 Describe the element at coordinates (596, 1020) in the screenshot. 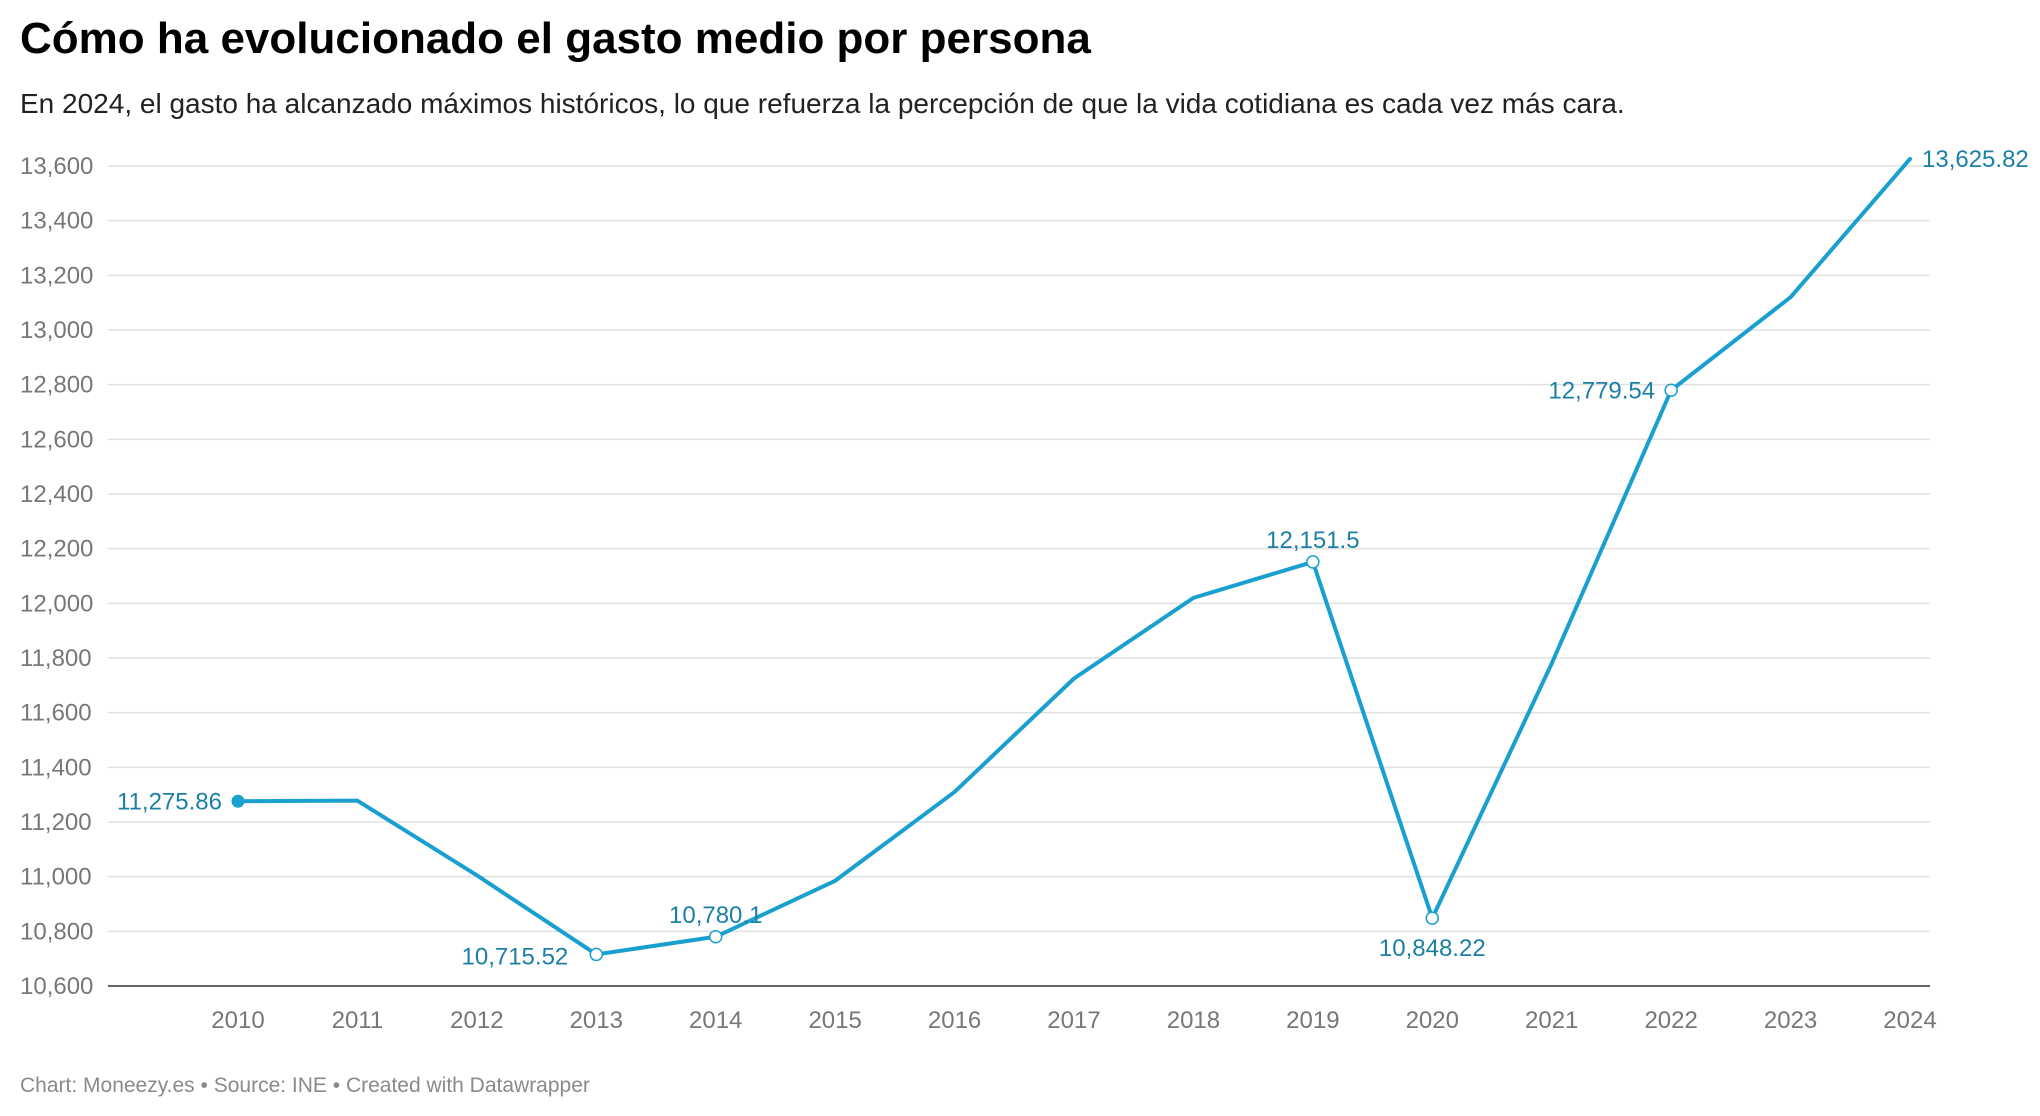

I see `x-tick-label: 2013` at that location.